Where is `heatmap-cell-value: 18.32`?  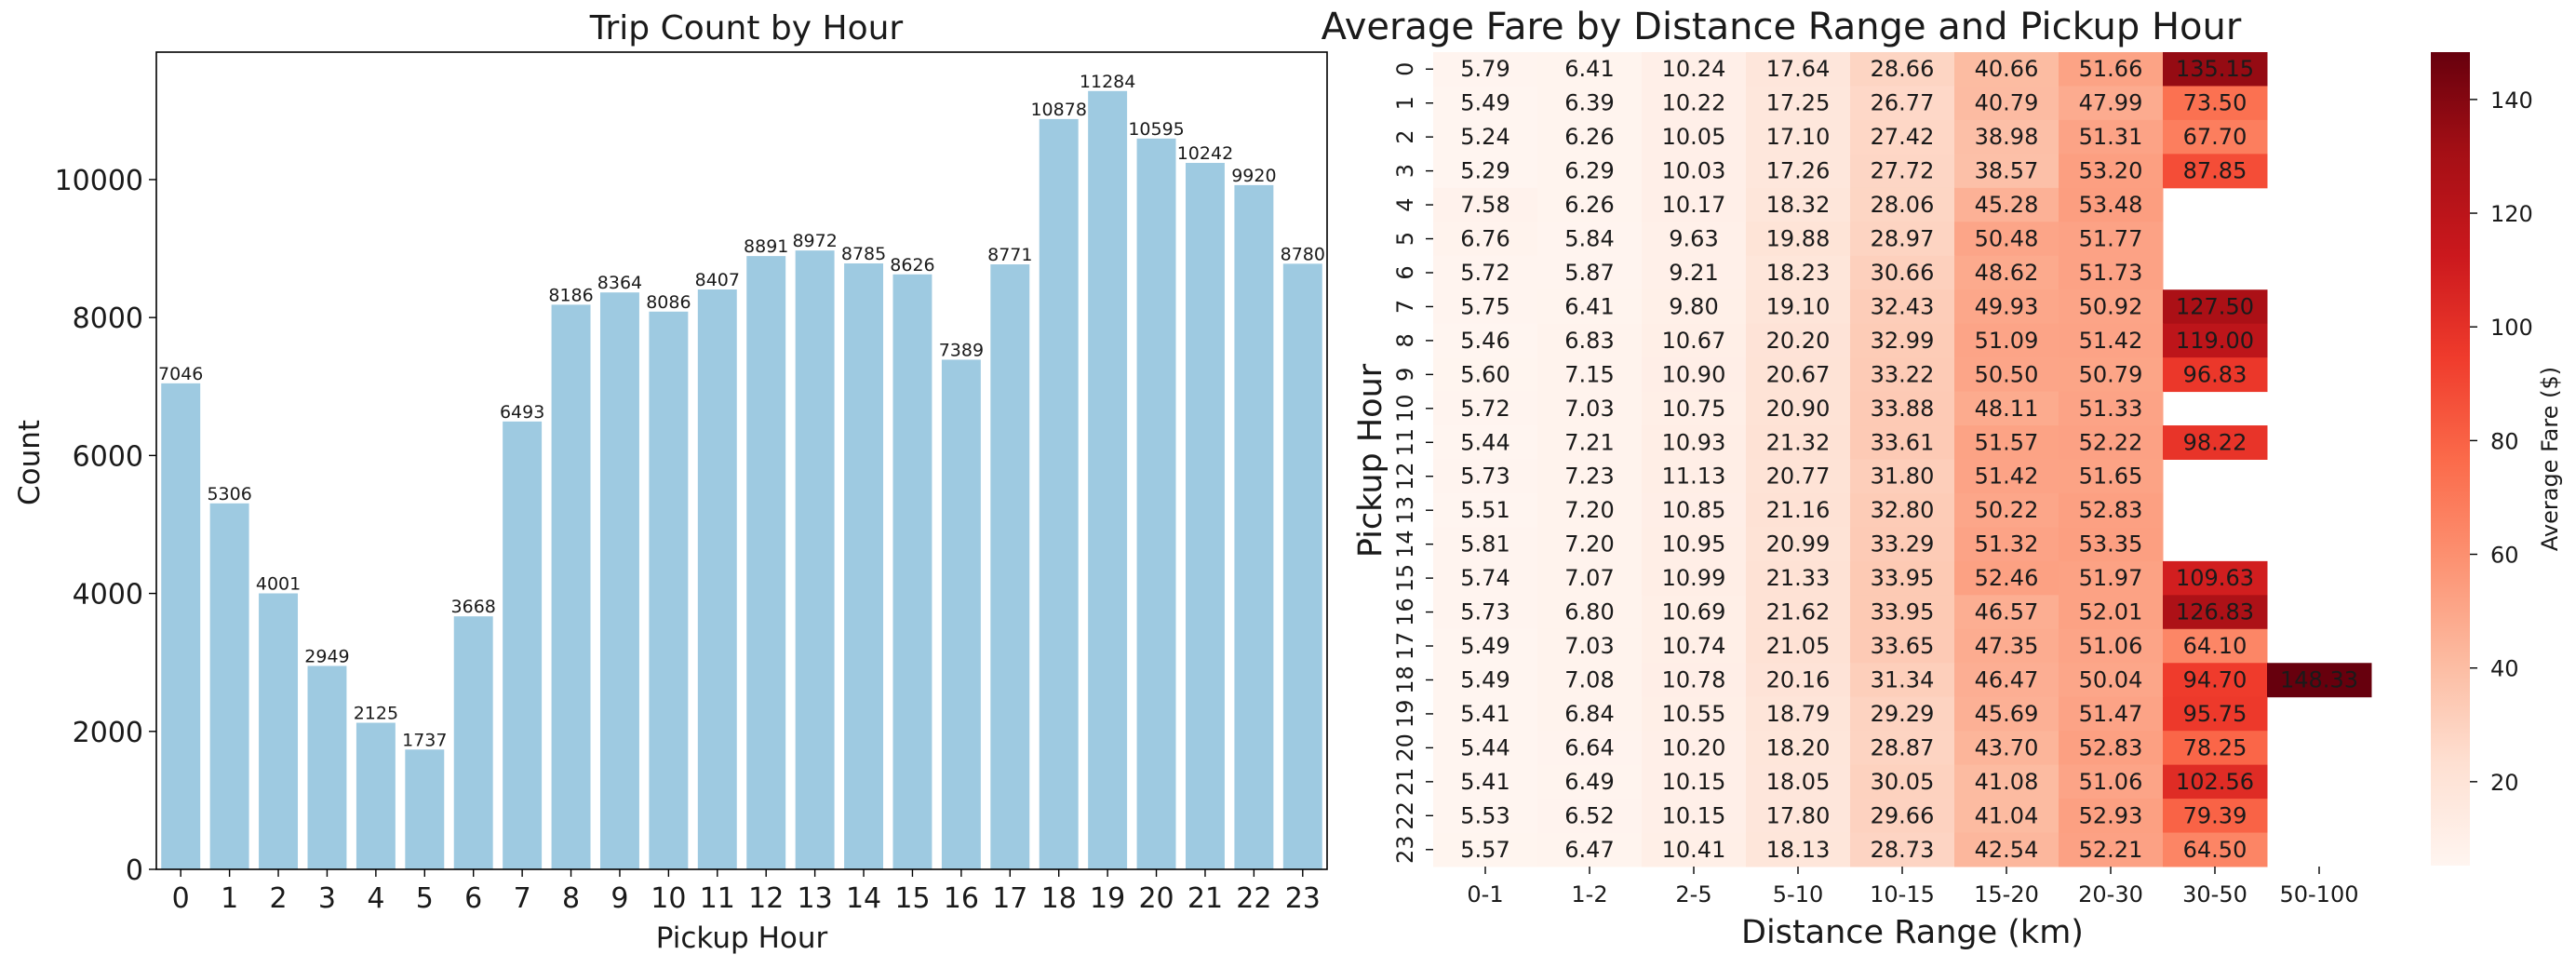
heatmap-cell-value: 18.32 is located at coordinates (1798, 205).